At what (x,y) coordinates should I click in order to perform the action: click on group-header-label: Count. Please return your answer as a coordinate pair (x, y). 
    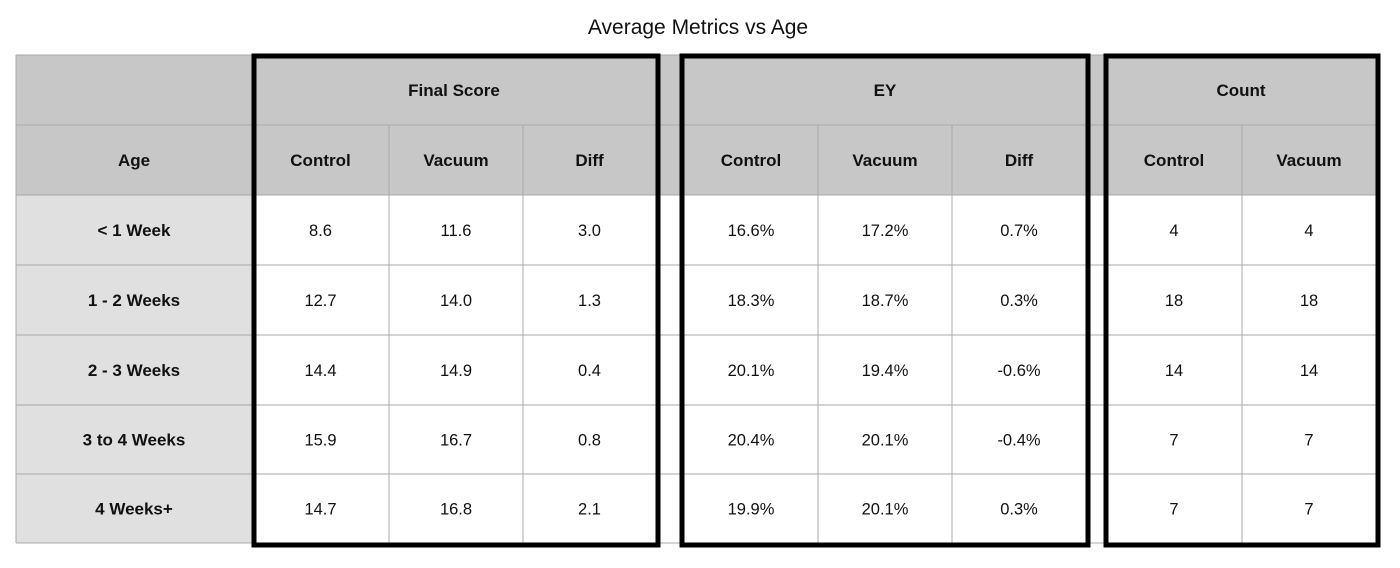
    Looking at the image, I should click on (1240, 90).